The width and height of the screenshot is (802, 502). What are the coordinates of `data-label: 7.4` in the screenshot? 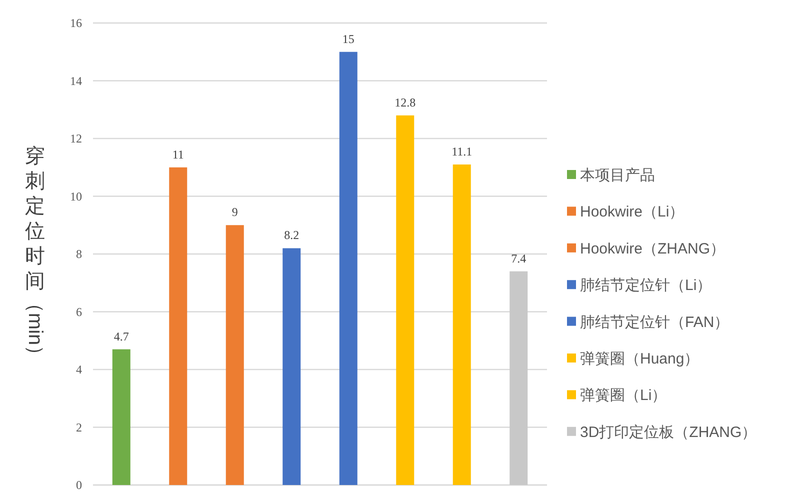 It's located at (518, 258).